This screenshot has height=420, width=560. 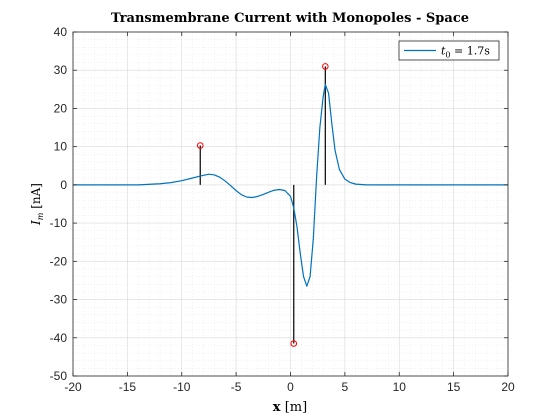 I want to click on x-tick-label: -10, so click(x=182, y=387).